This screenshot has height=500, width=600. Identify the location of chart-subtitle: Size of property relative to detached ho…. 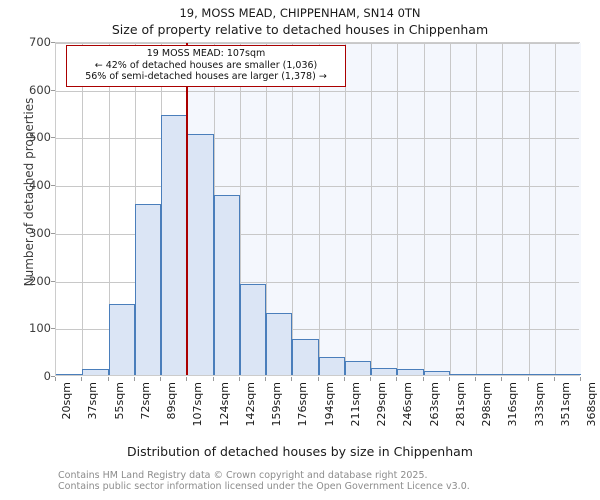
(300, 29).